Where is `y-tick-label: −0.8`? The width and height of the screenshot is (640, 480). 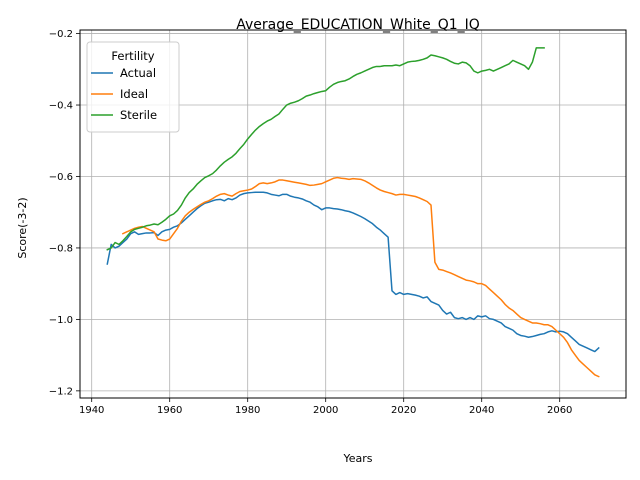 y-tick-label: −0.8 is located at coordinates (61, 248).